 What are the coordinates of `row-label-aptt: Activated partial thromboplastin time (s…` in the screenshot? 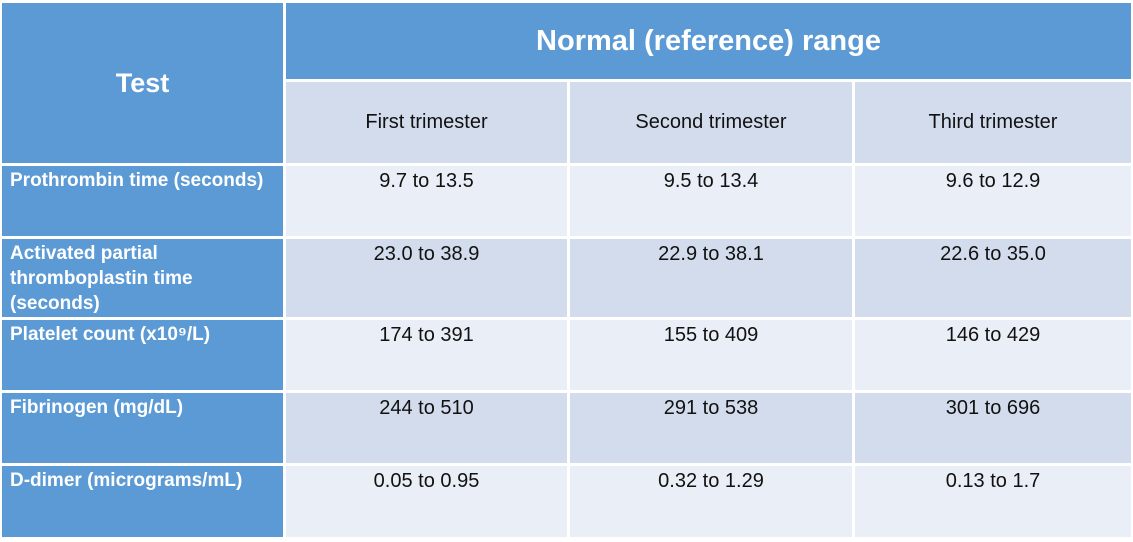 It's located at (142, 278).